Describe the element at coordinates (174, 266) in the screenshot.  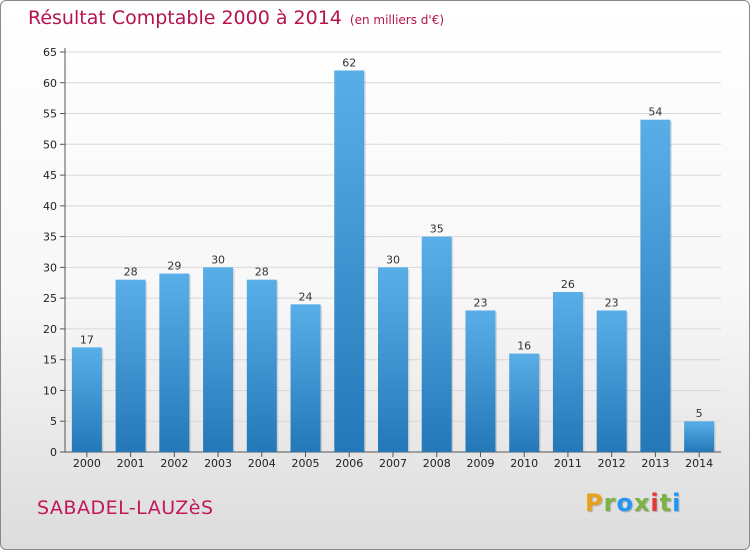
I see `bar-value-label: 29` at that location.